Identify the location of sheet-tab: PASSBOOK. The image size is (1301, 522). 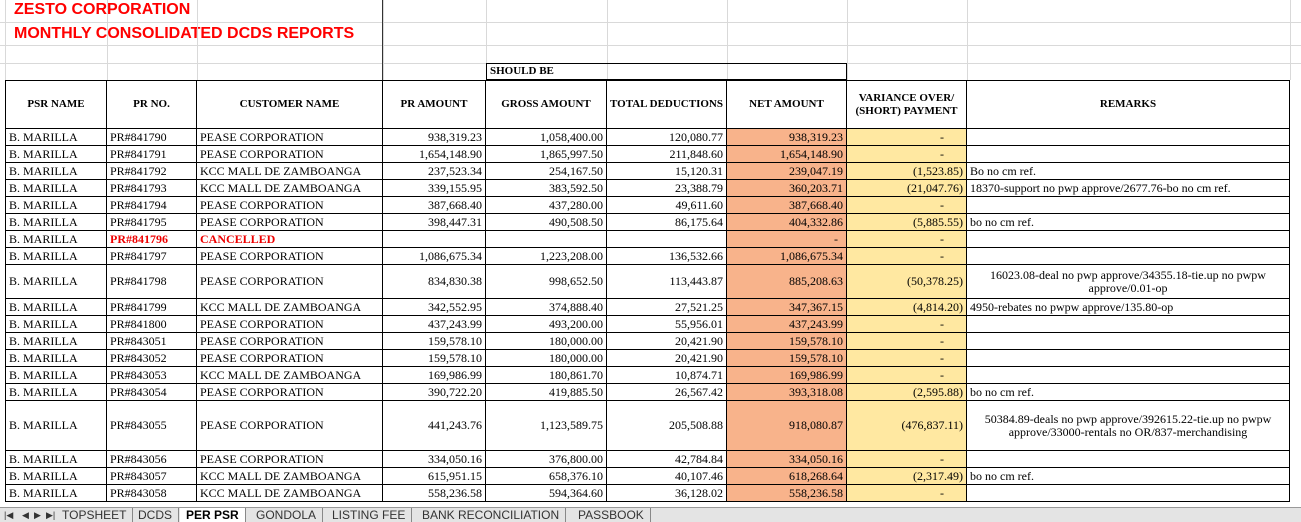
(611, 515).